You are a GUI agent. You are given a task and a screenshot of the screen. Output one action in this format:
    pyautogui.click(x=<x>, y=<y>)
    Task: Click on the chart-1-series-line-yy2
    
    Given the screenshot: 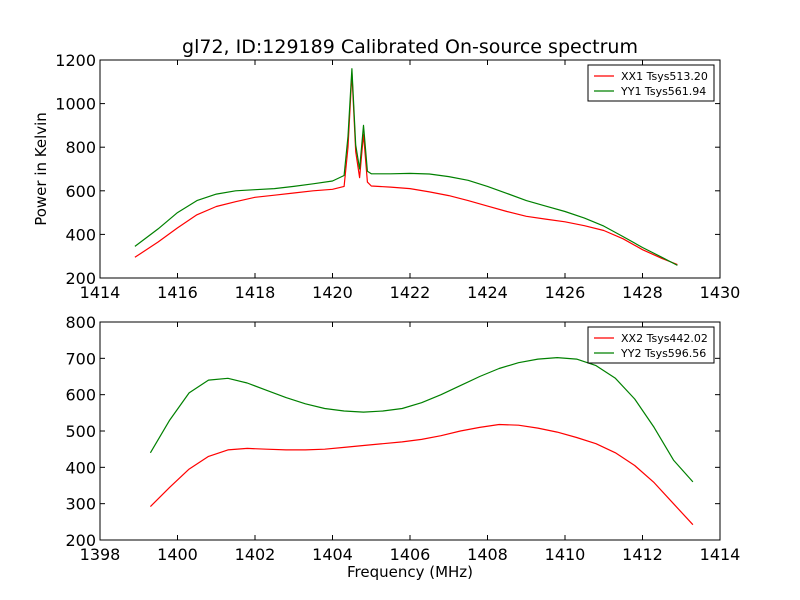 What is the action you would take?
    pyautogui.click(x=421, y=420)
    